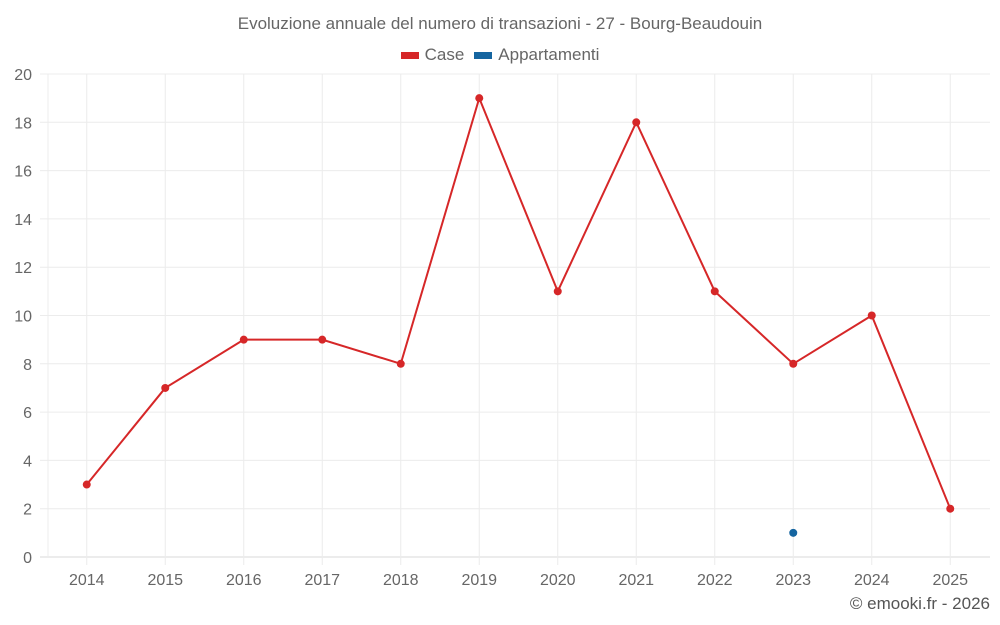  Describe the element at coordinates (322, 580) in the screenshot. I see `x-tick-label: 2017` at that location.